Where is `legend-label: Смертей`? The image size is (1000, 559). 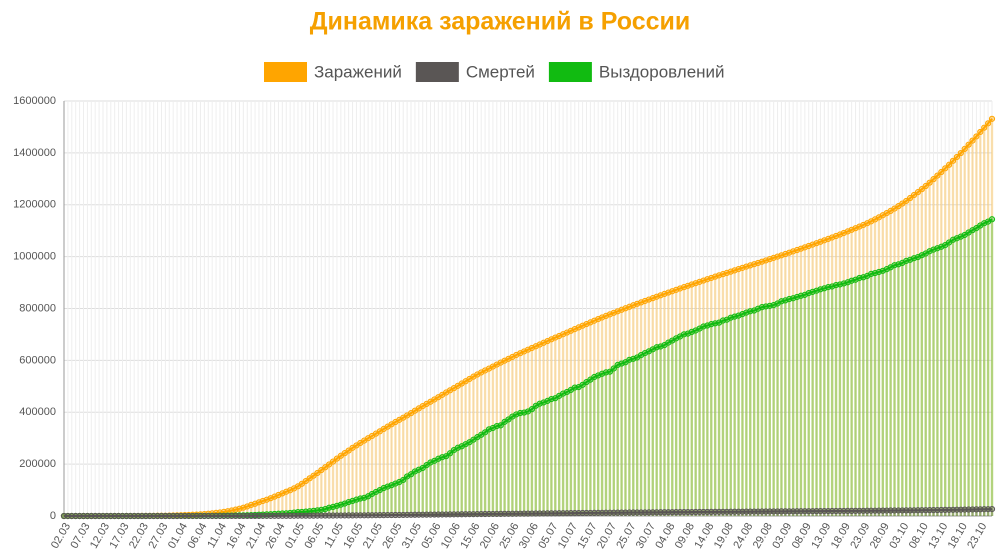
legend-label: Смертей is located at coordinates (500, 71).